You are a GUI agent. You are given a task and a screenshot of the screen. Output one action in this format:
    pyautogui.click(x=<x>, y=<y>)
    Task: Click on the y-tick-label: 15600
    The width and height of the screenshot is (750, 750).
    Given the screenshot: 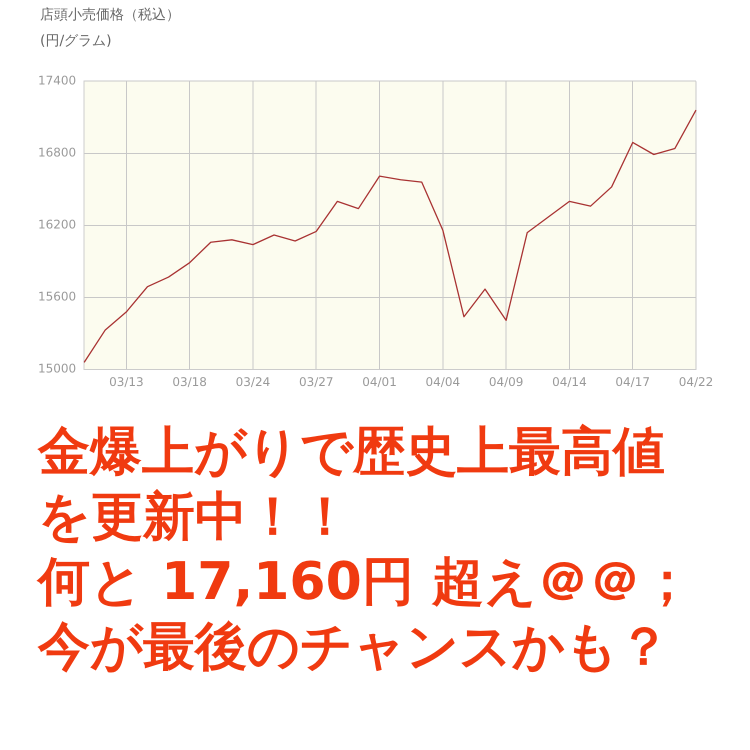 What is the action you would take?
    pyautogui.click(x=57, y=297)
    